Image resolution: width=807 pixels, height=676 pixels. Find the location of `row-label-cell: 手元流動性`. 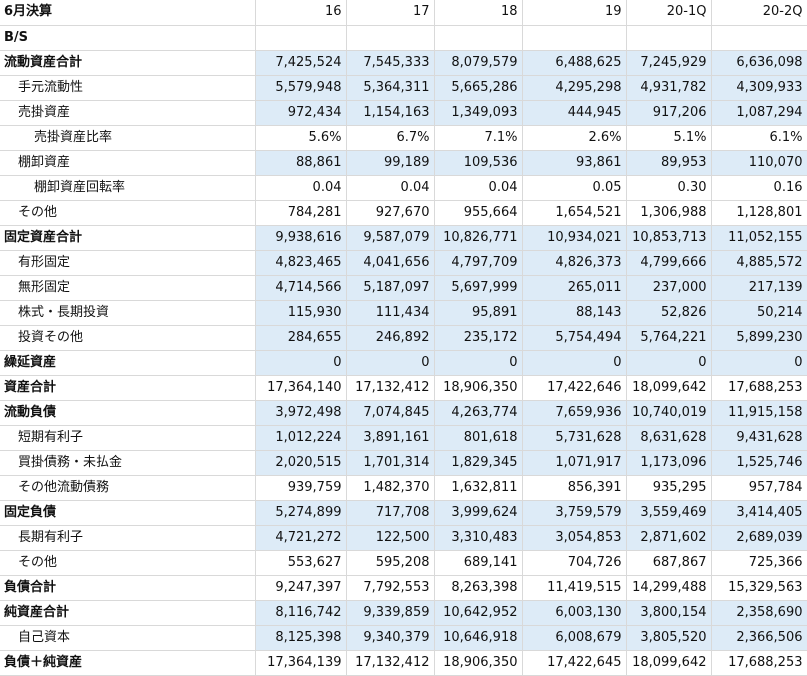

row-label-cell: 手元流動性 is located at coordinates (128, 88).